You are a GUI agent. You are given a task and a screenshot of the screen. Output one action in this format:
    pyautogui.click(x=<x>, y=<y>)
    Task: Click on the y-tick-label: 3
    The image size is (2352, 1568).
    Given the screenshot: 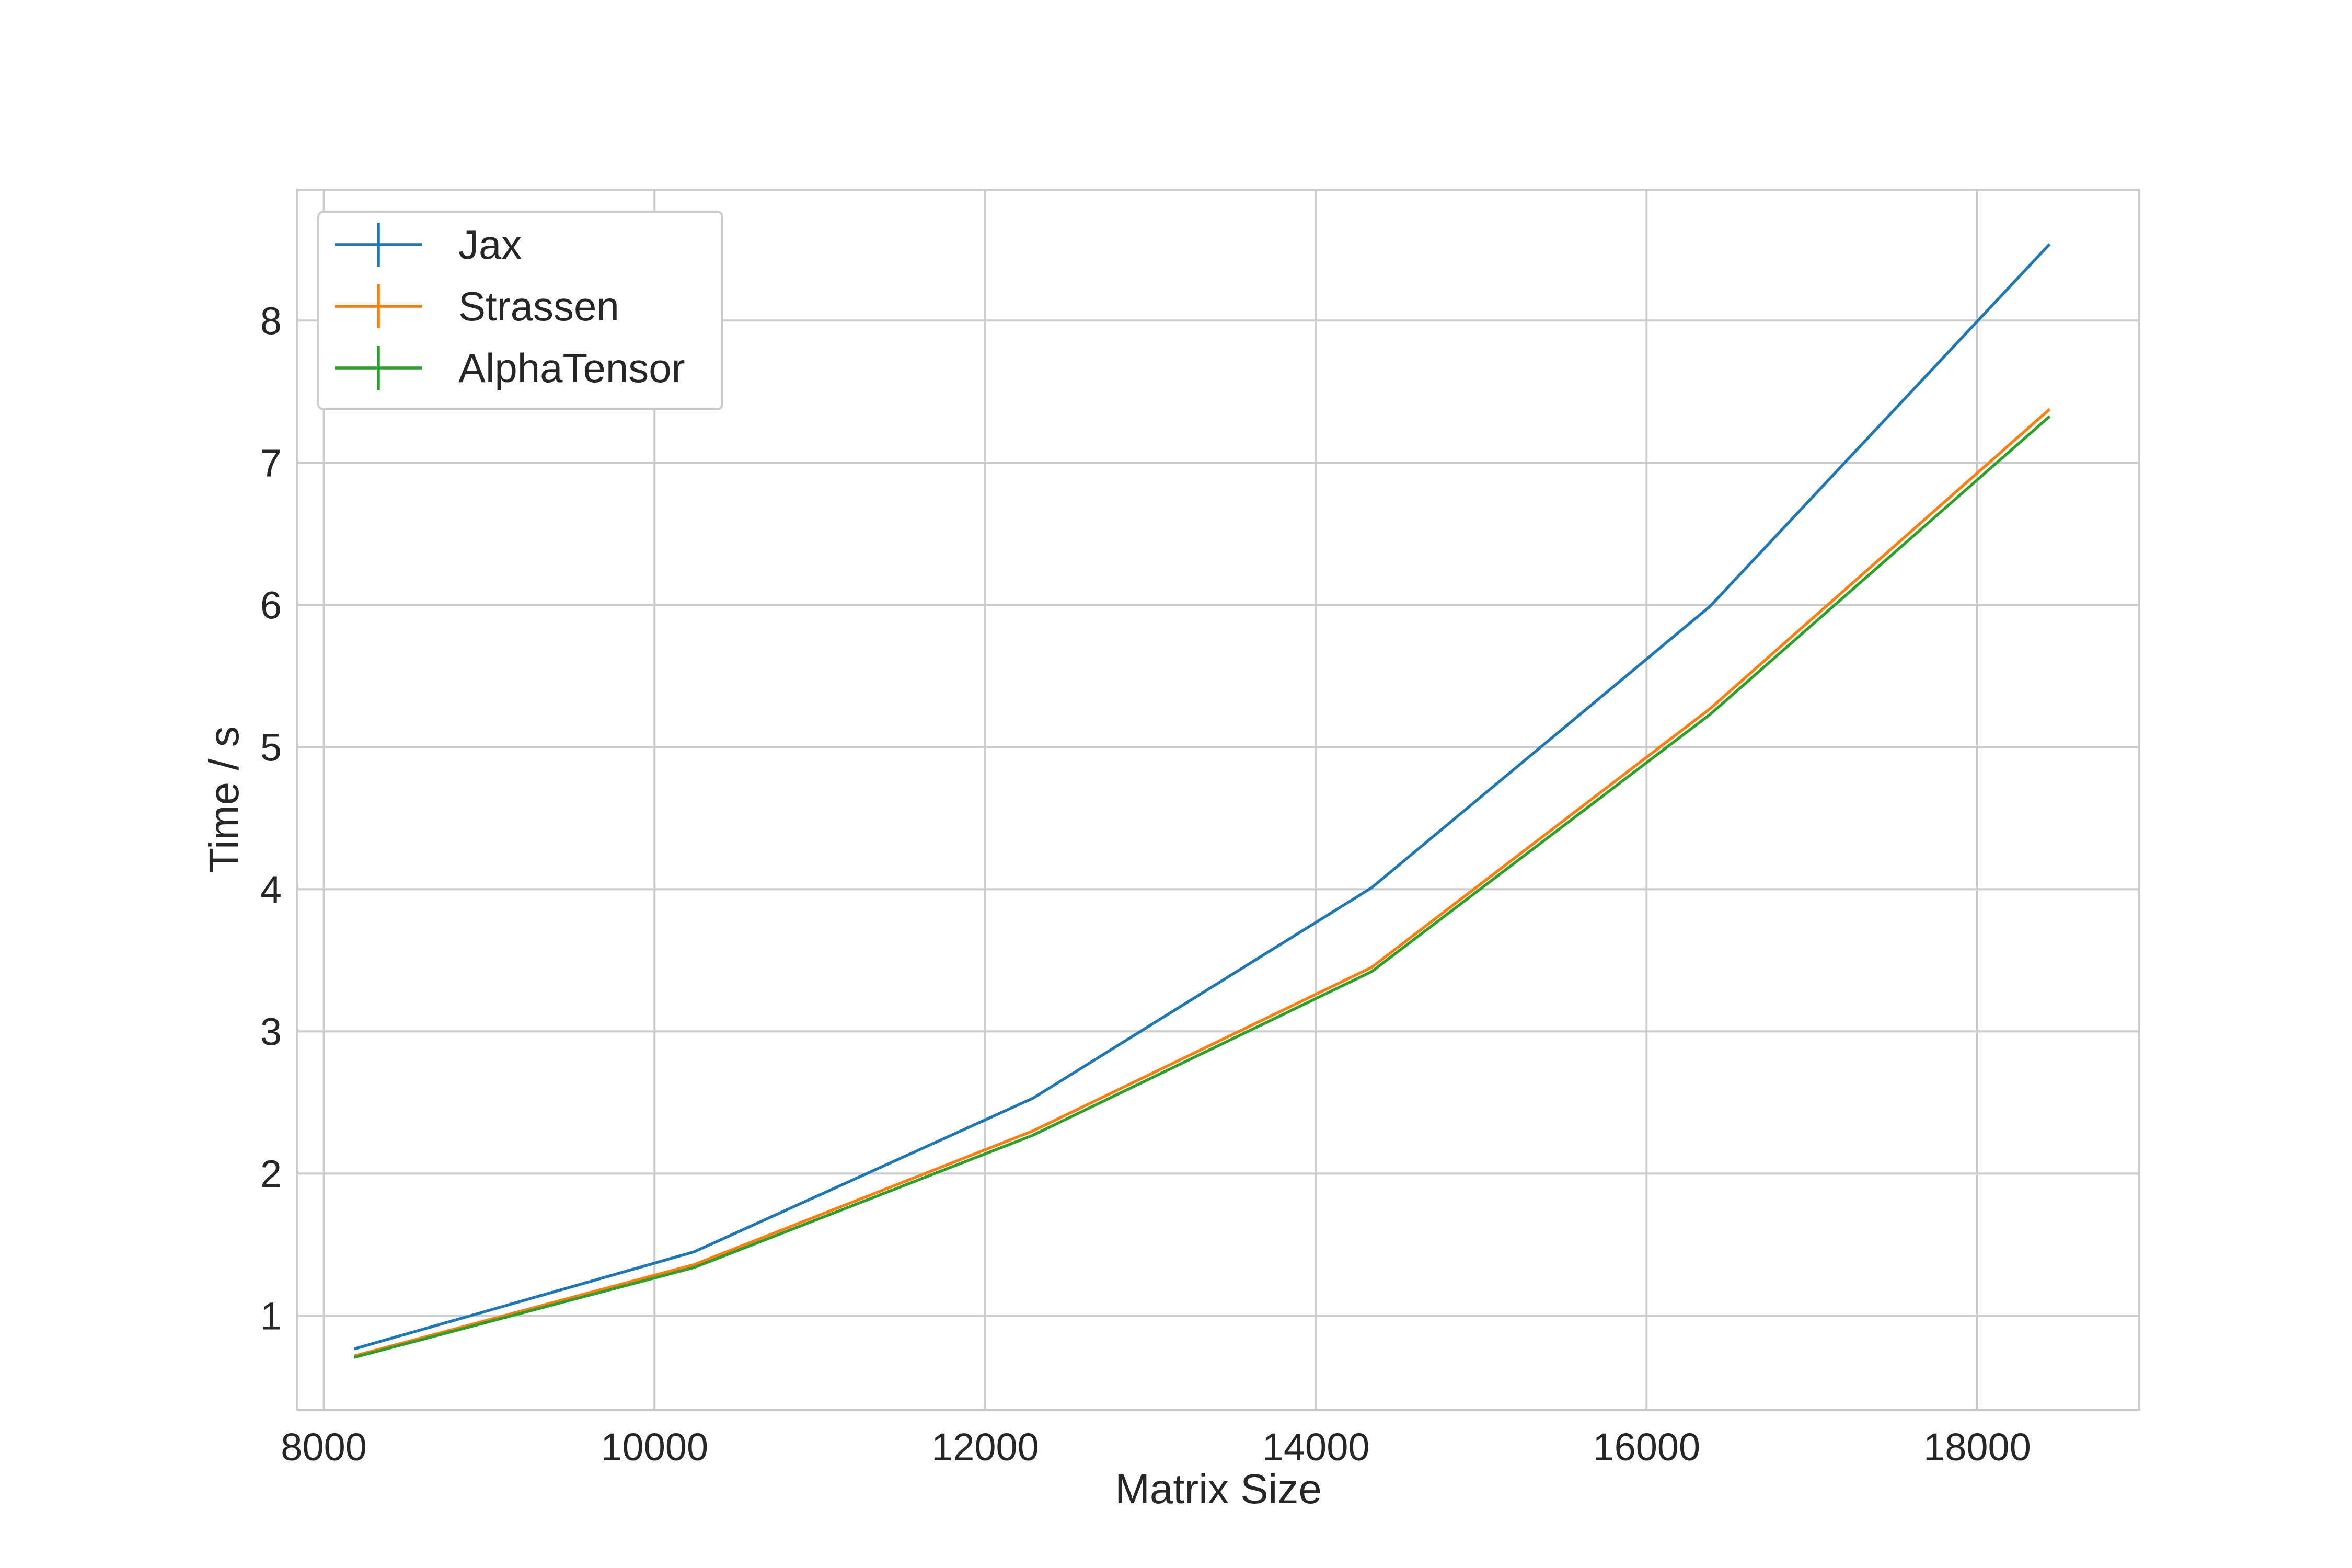 What is the action you would take?
    pyautogui.click(x=271, y=1031)
    